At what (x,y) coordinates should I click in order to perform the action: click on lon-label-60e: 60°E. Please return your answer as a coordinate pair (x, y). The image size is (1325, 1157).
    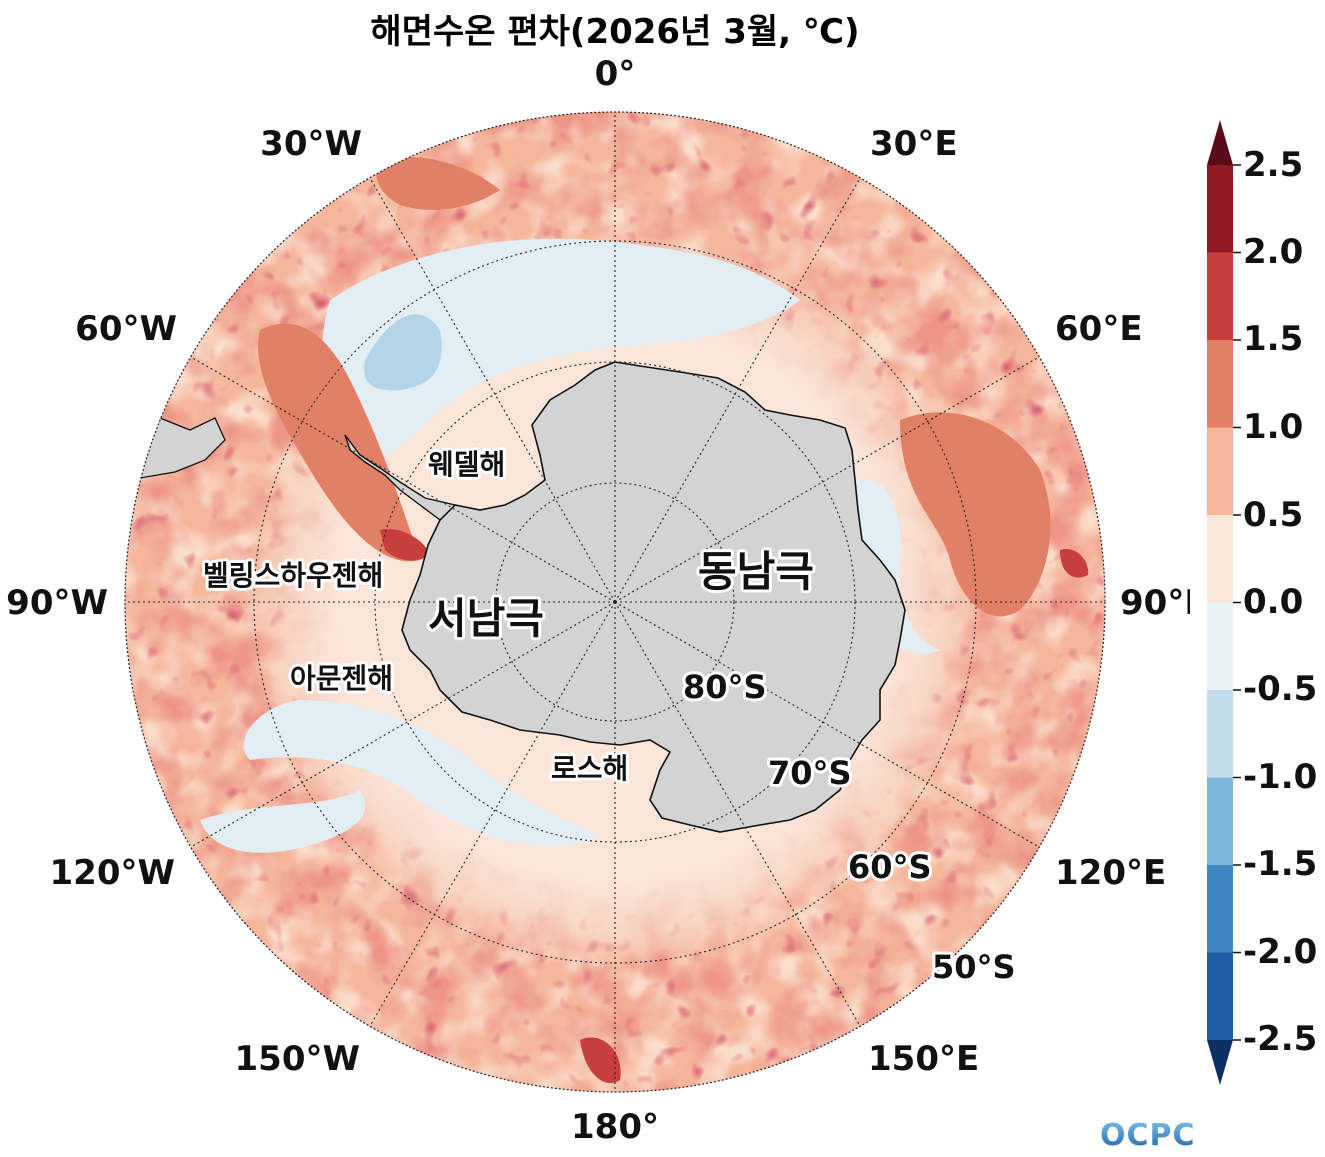
    Looking at the image, I should click on (1099, 329).